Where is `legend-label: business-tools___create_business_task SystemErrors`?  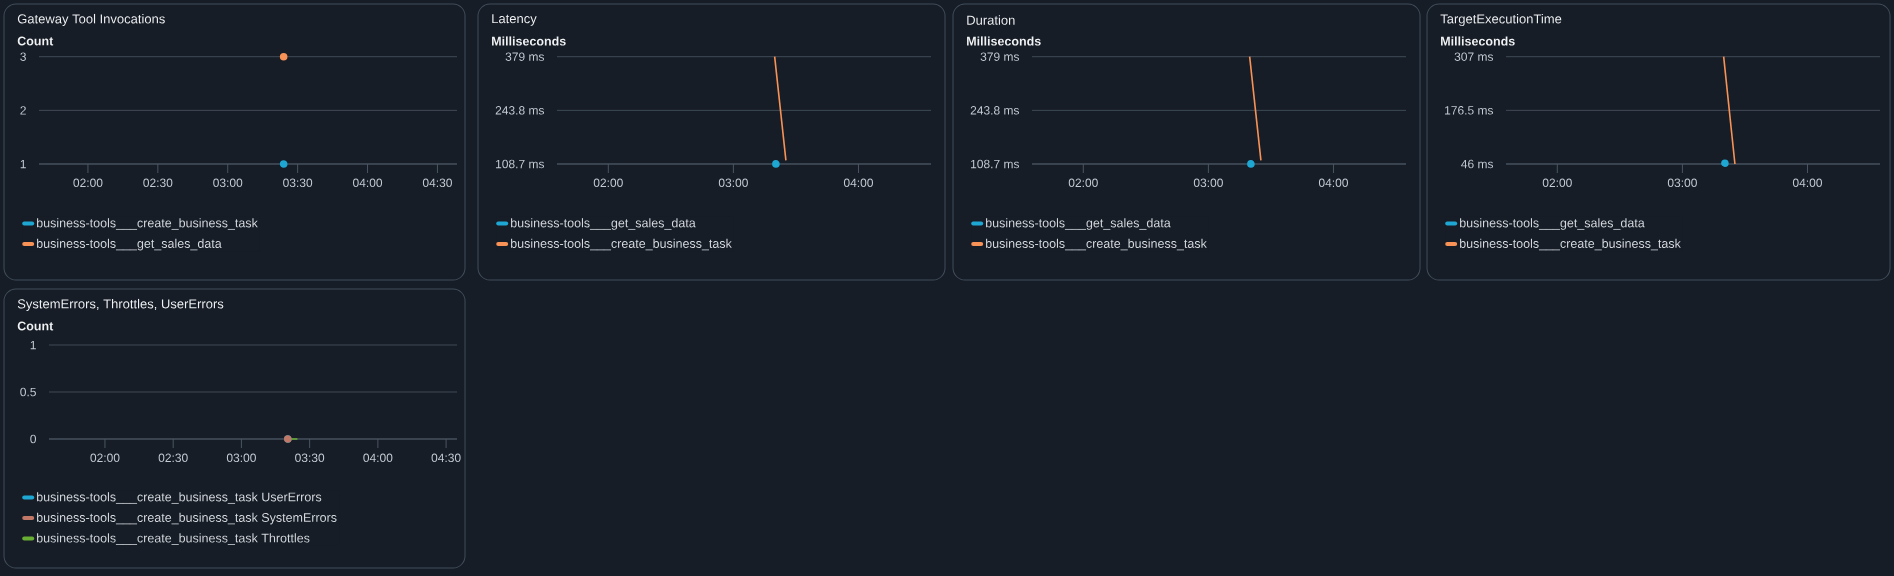
legend-label: business-tools___create_business_task SystemErrors is located at coordinates (187, 518).